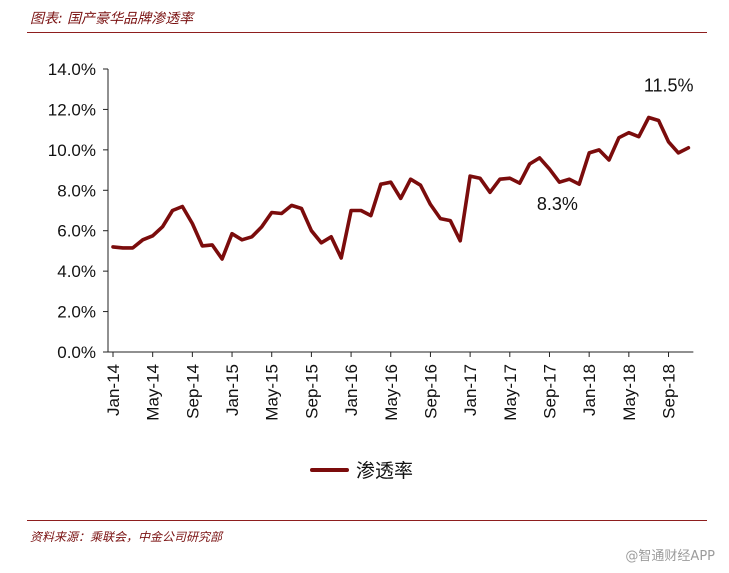 The image size is (729, 573). I want to click on x-tick-label: May-15, so click(272, 392).